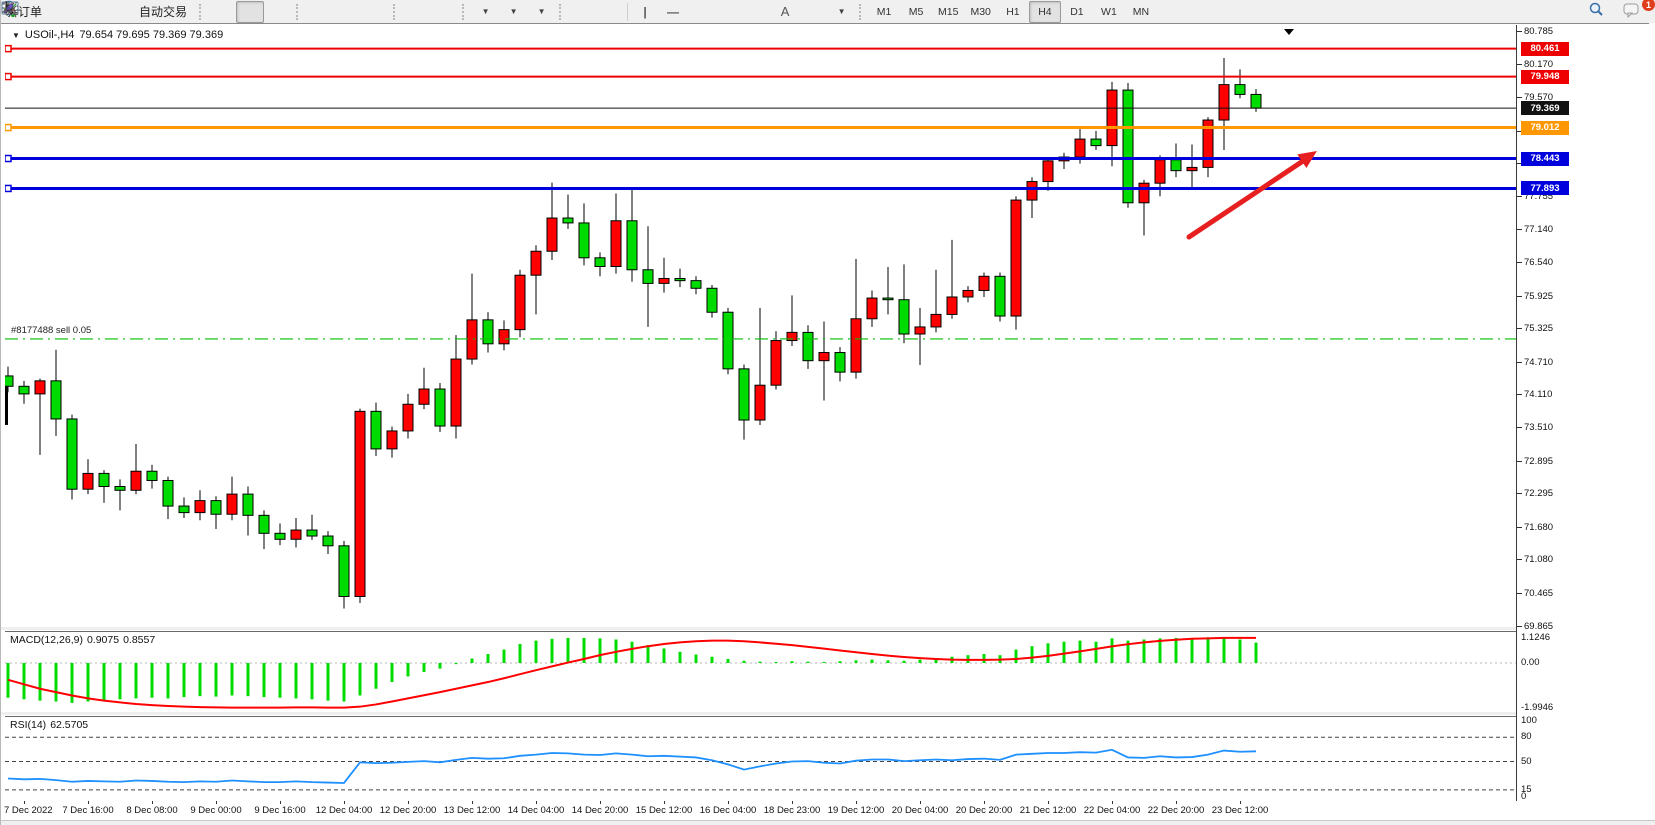  I want to click on chart-shift-icon, so click(230, 12).